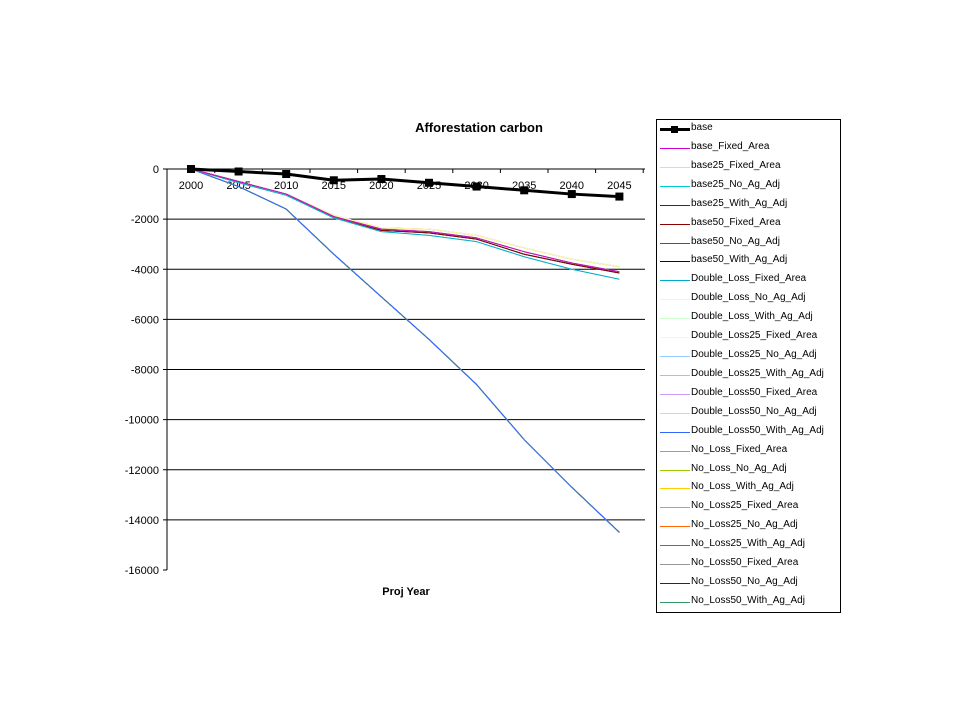 The width and height of the screenshot is (960, 725). Describe the element at coordinates (405, 183) in the screenshot. I see `series-line-base` at that location.